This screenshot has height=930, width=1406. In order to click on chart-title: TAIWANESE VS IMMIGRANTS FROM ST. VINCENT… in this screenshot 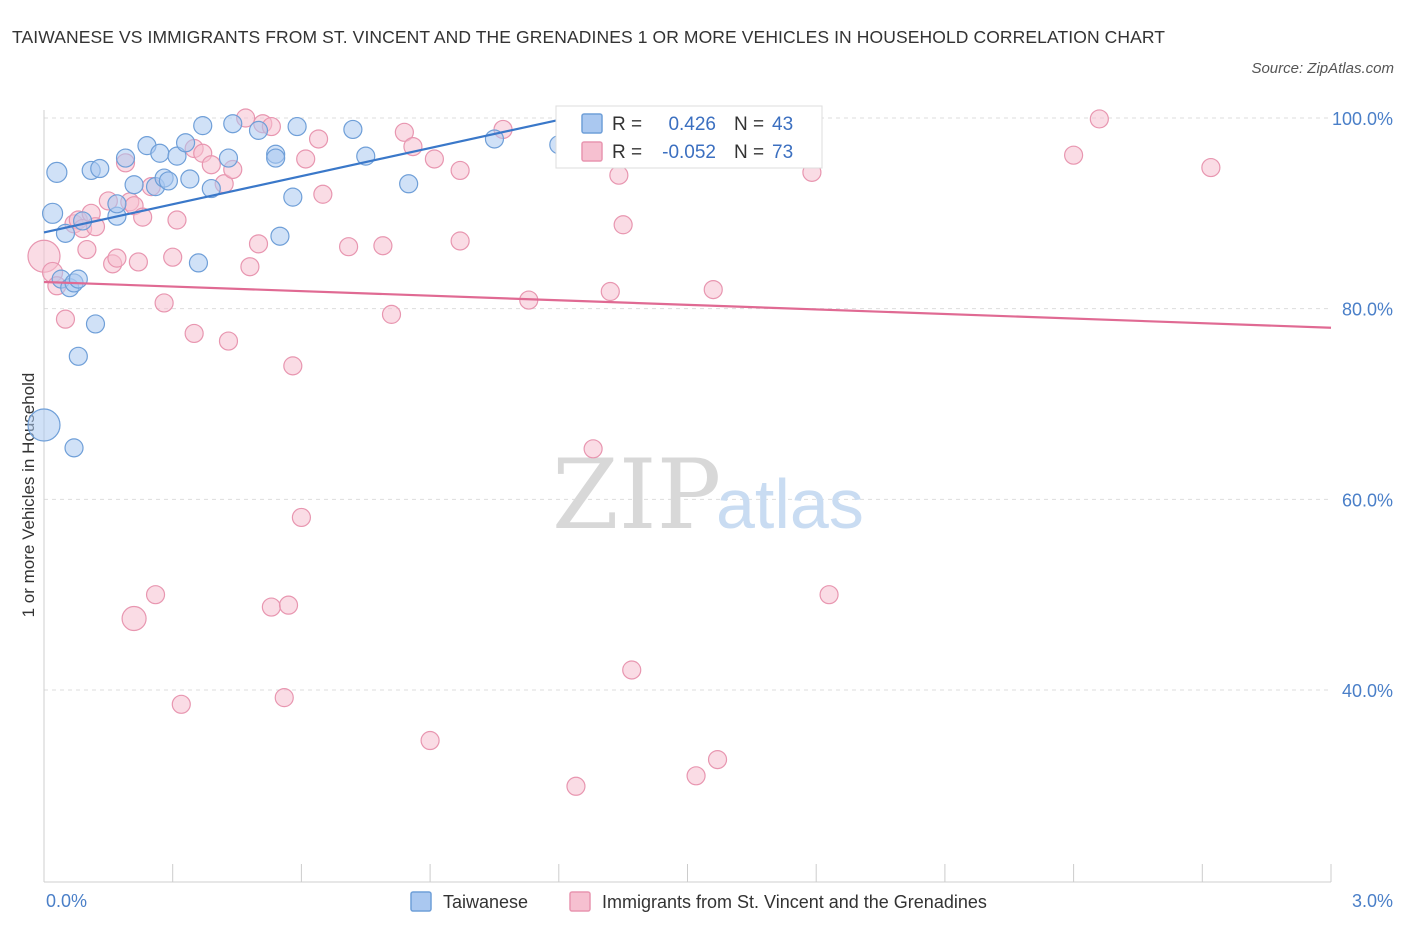, I will do `click(589, 37)`.